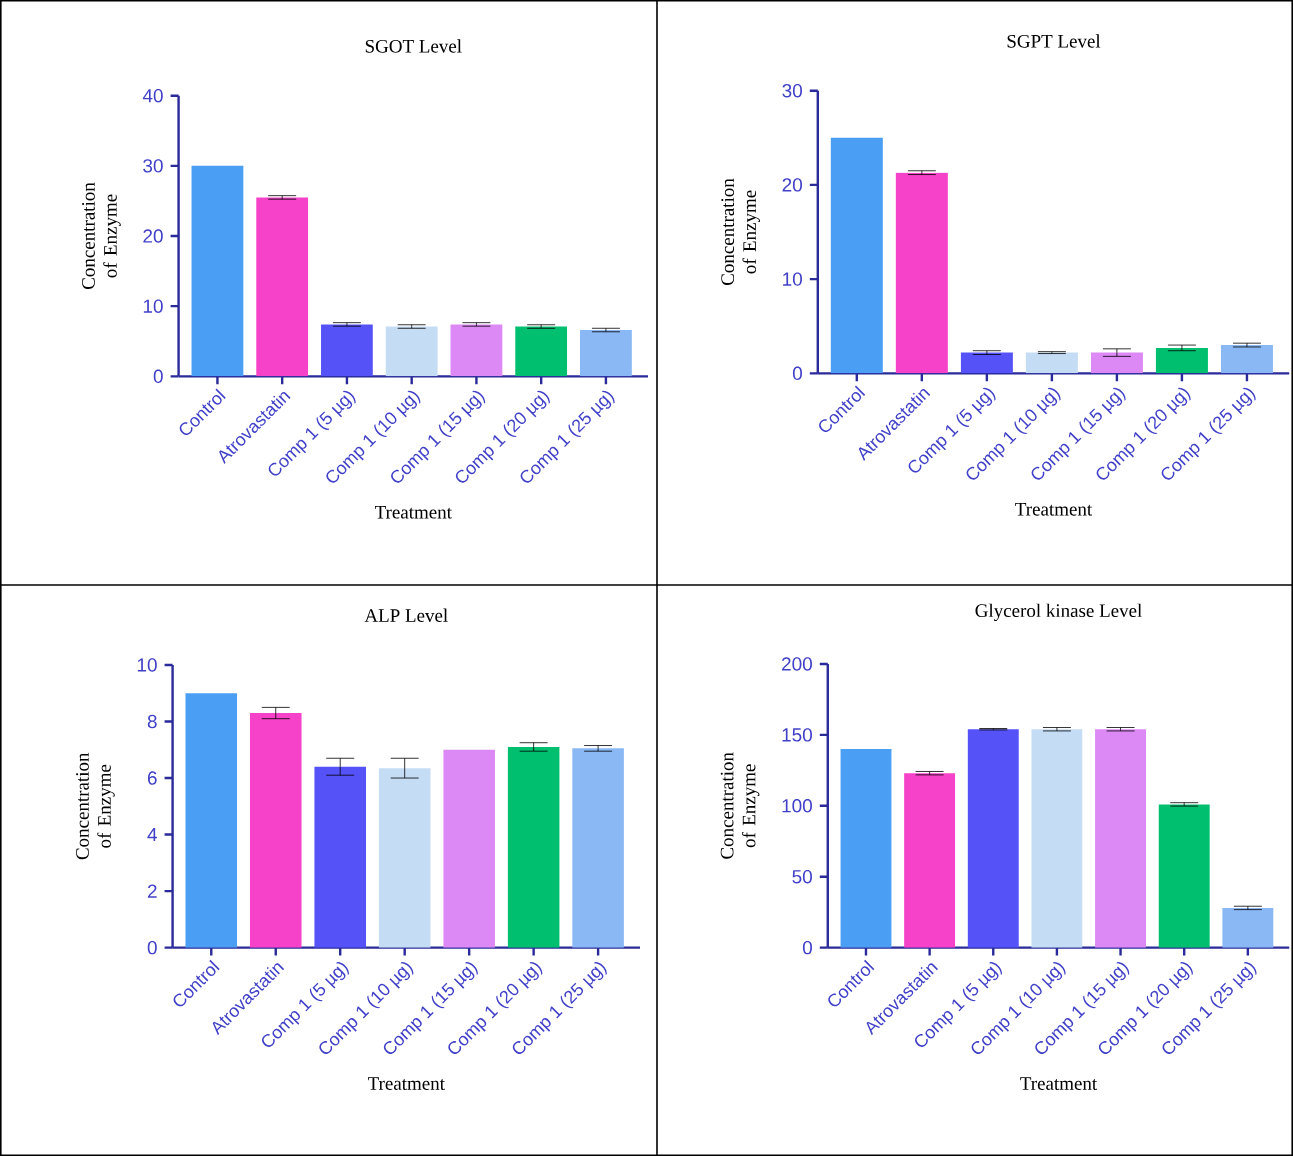 The width and height of the screenshot is (1293, 1156). What do you see at coordinates (797, 806) in the screenshot?
I see `y-tick-label: 100` at bounding box center [797, 806].